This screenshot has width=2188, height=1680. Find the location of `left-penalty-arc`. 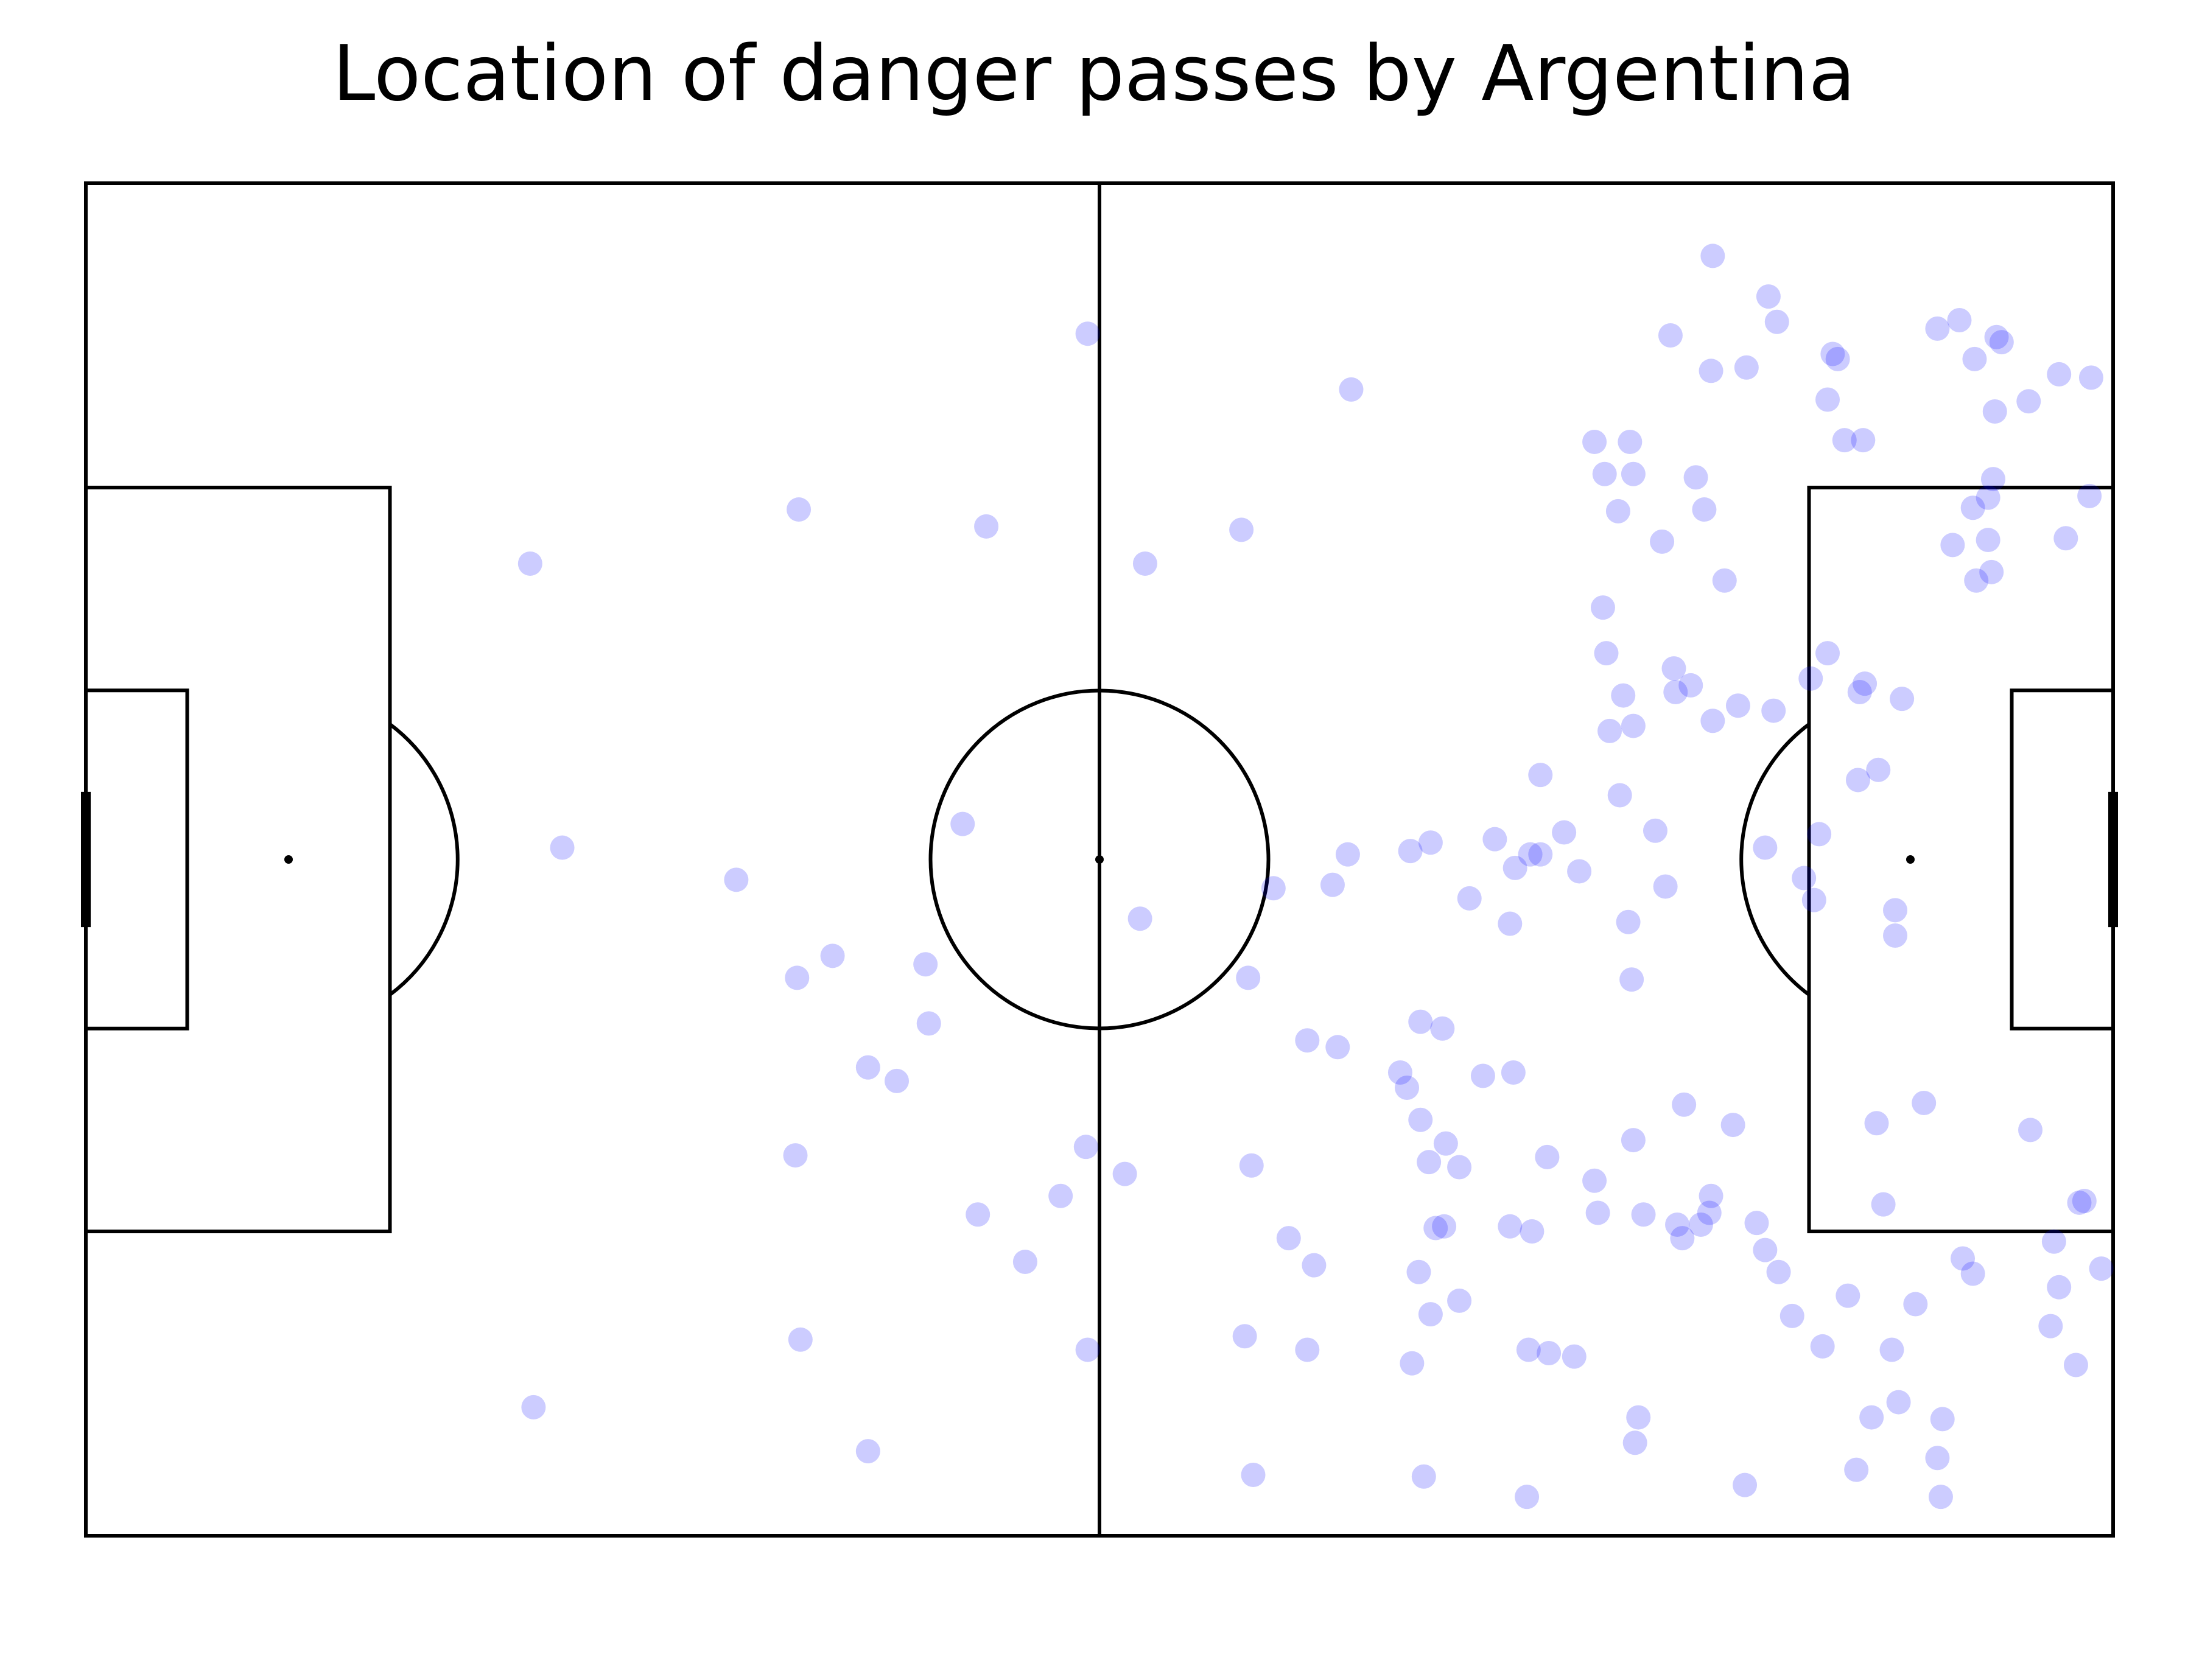

left-penalty-arc is located at coordinates (424, 859).